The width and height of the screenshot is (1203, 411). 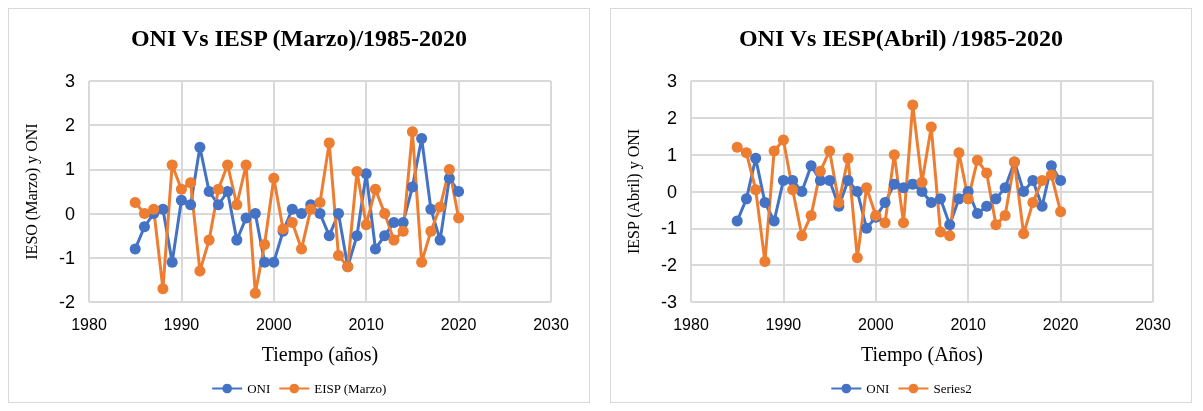 What do you see at coordinates (31, 191) in the screenshot?
I see `y-axis-title: IESO (Marzo) y ONI` at bounding box center [31, 191].